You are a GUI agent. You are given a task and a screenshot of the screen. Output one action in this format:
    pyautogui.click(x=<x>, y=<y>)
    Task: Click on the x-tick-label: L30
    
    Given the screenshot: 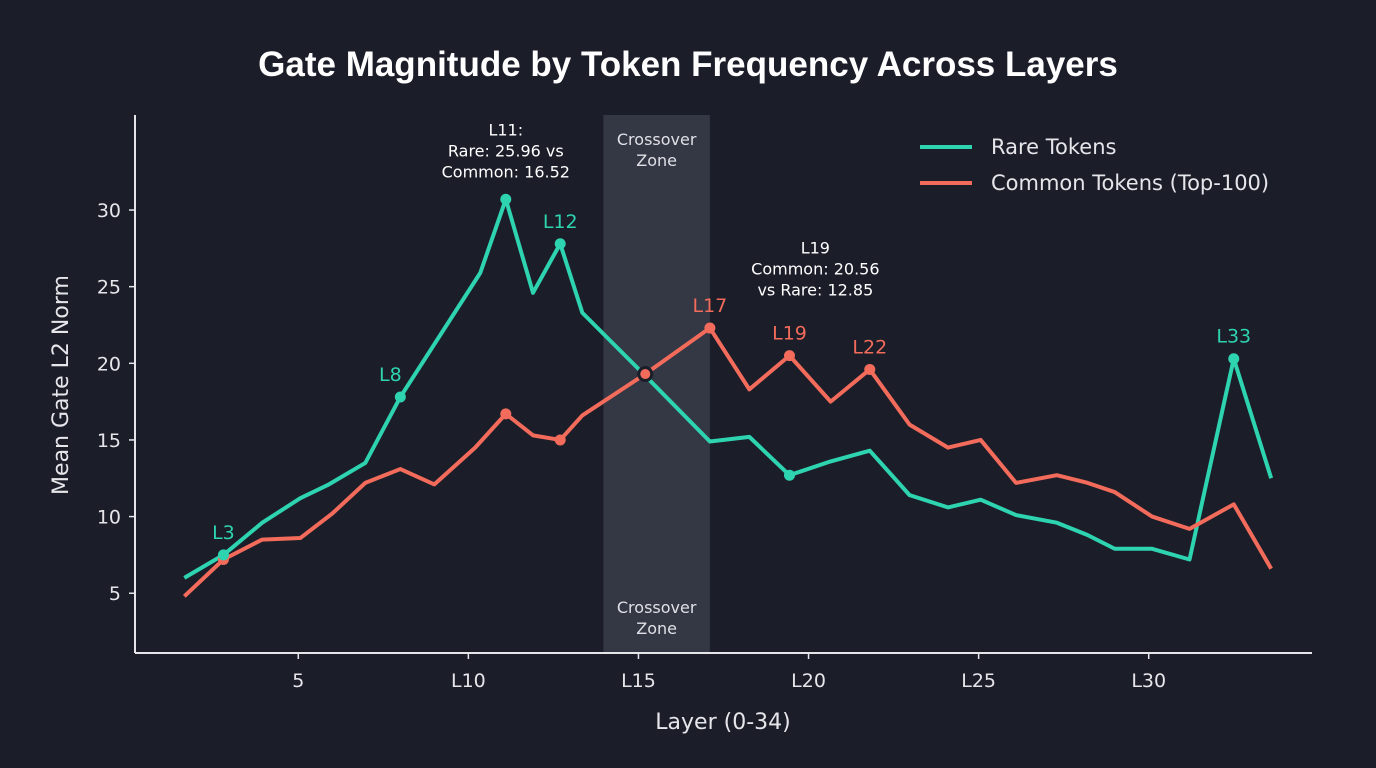 What is the action you would take?
    pyautogui.click(x=1148, y=681)
    